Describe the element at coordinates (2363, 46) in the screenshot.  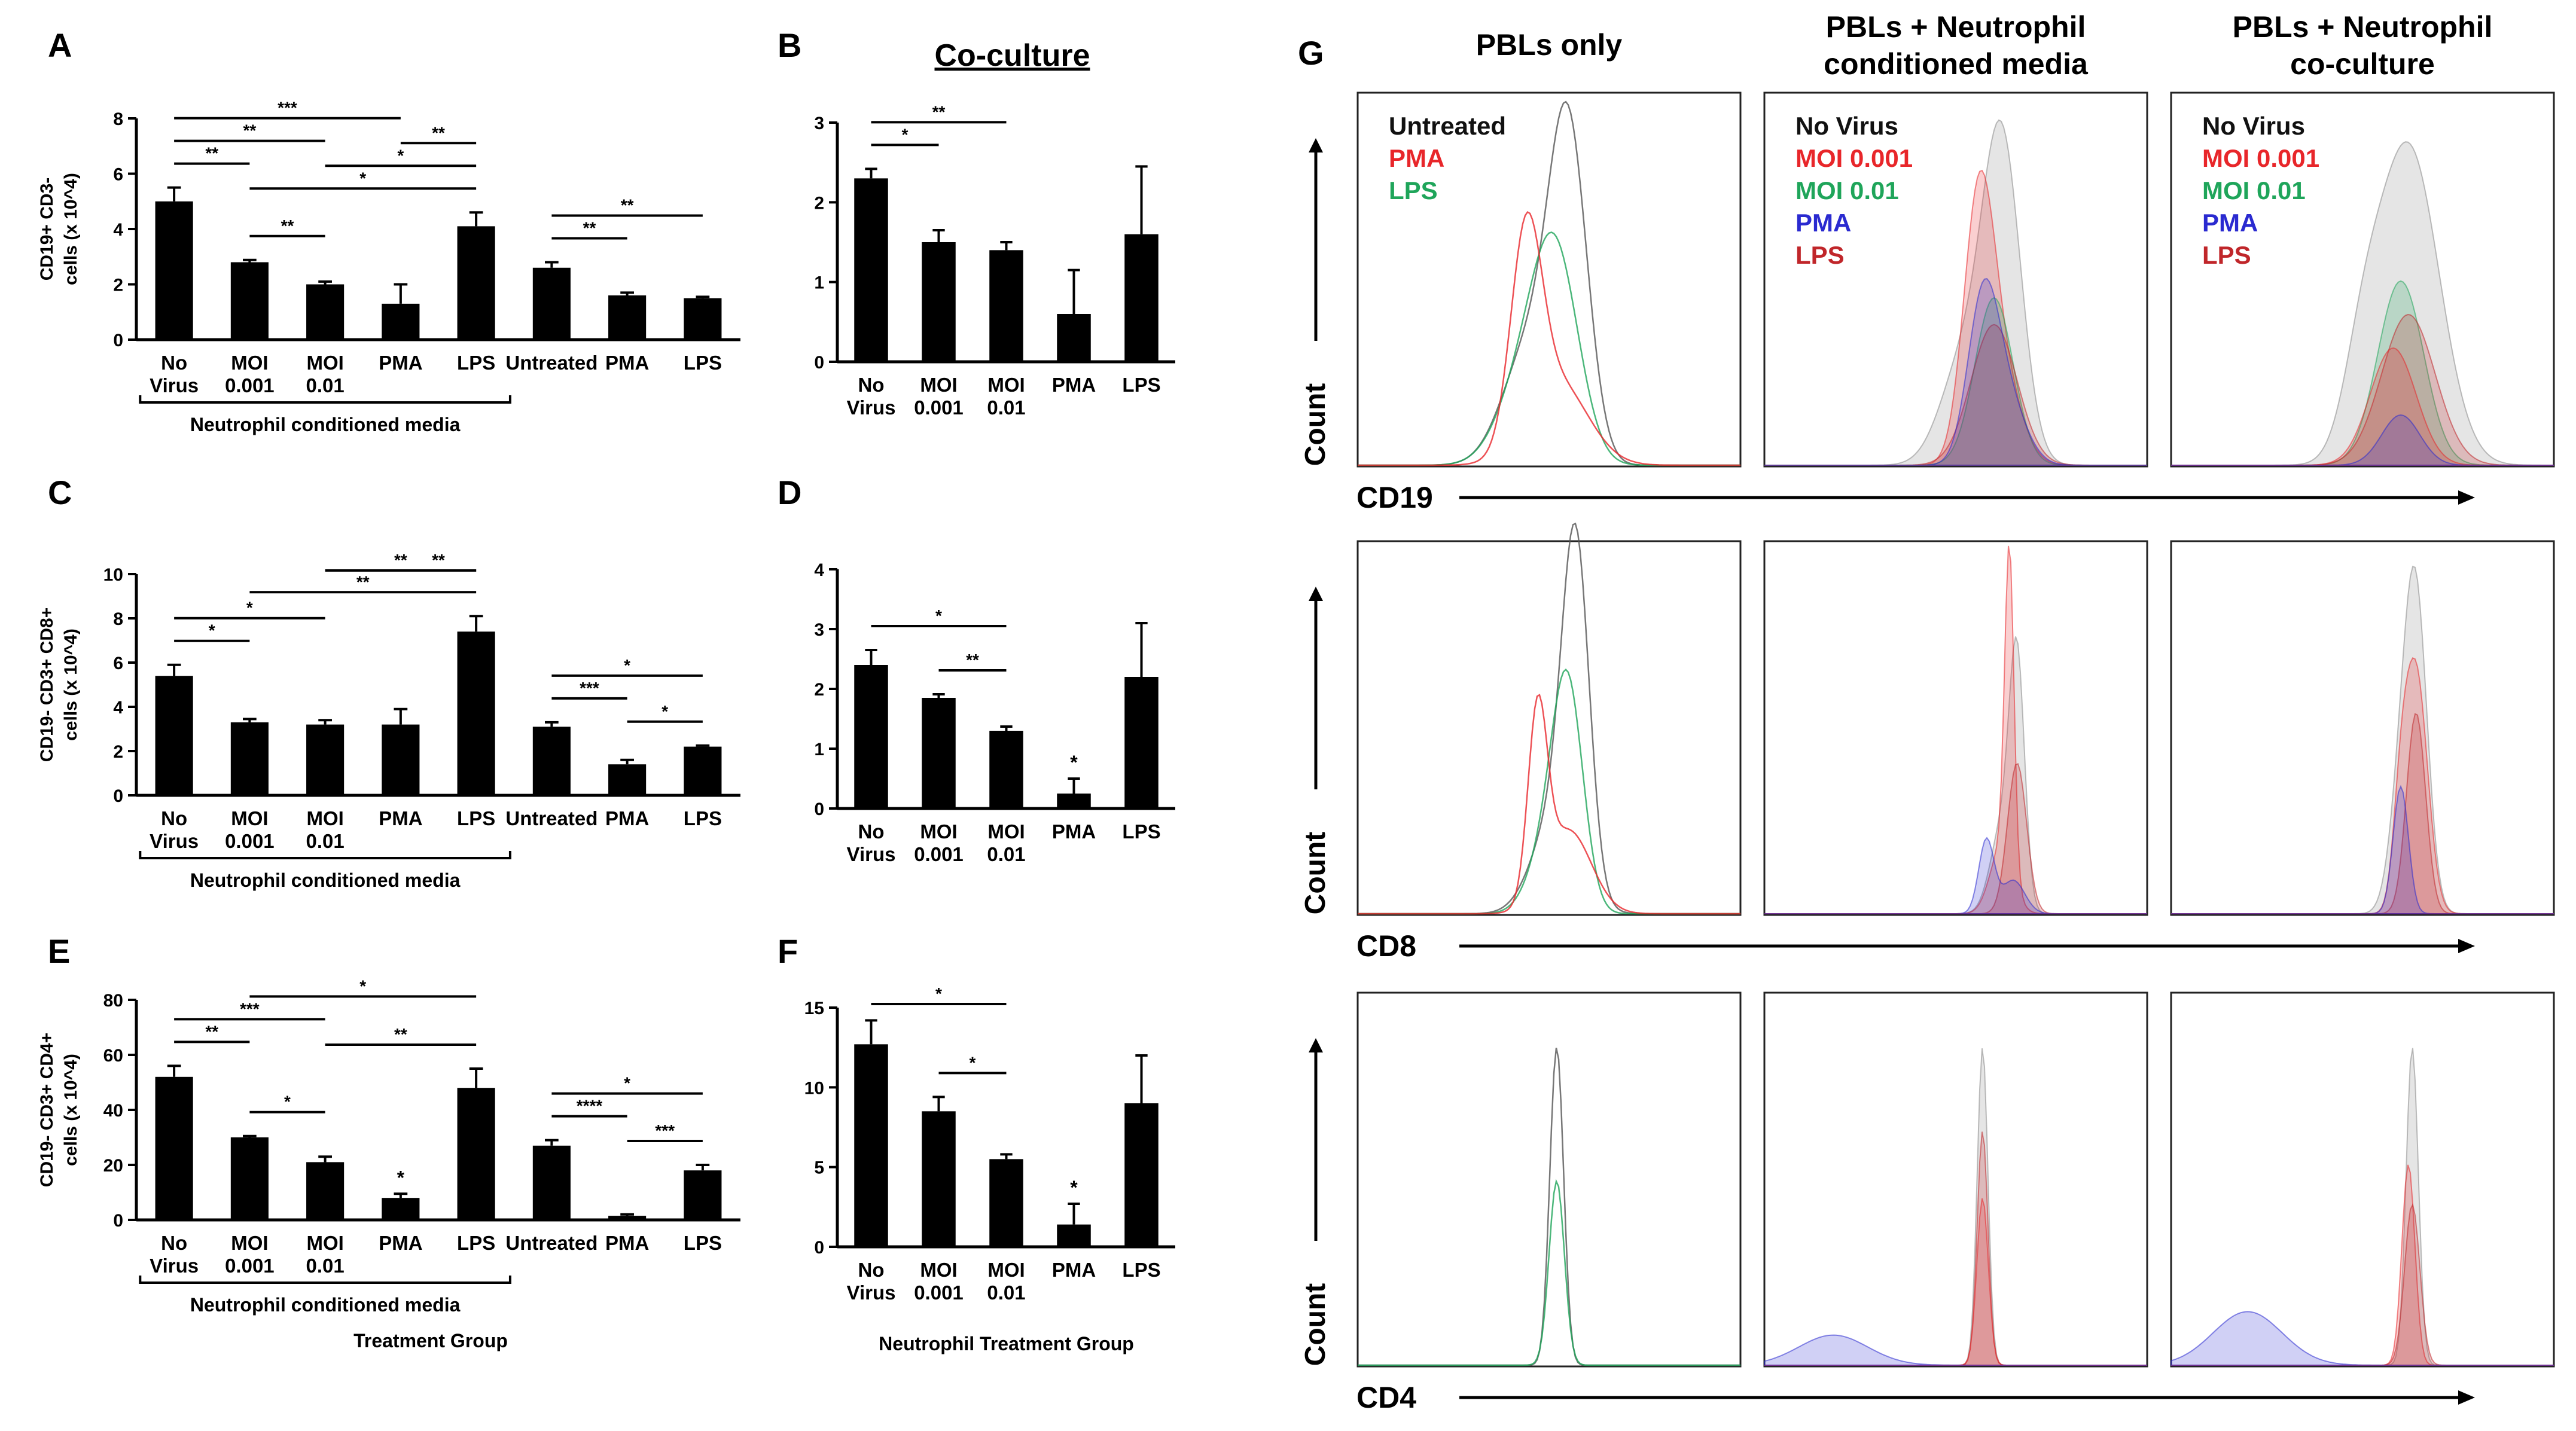
I see `column-title: PBLs + Neutrophil co-culture` at that location.